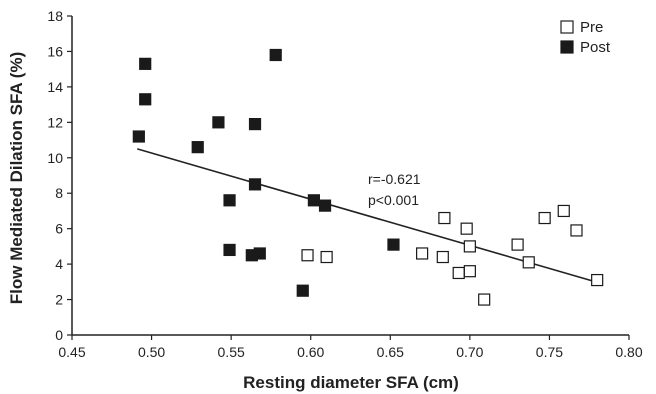 The image size is (656, 394). Describe the element at coordinates (310, 352) in the screenshot. I see `x-tick-label: 0.60` at that location.